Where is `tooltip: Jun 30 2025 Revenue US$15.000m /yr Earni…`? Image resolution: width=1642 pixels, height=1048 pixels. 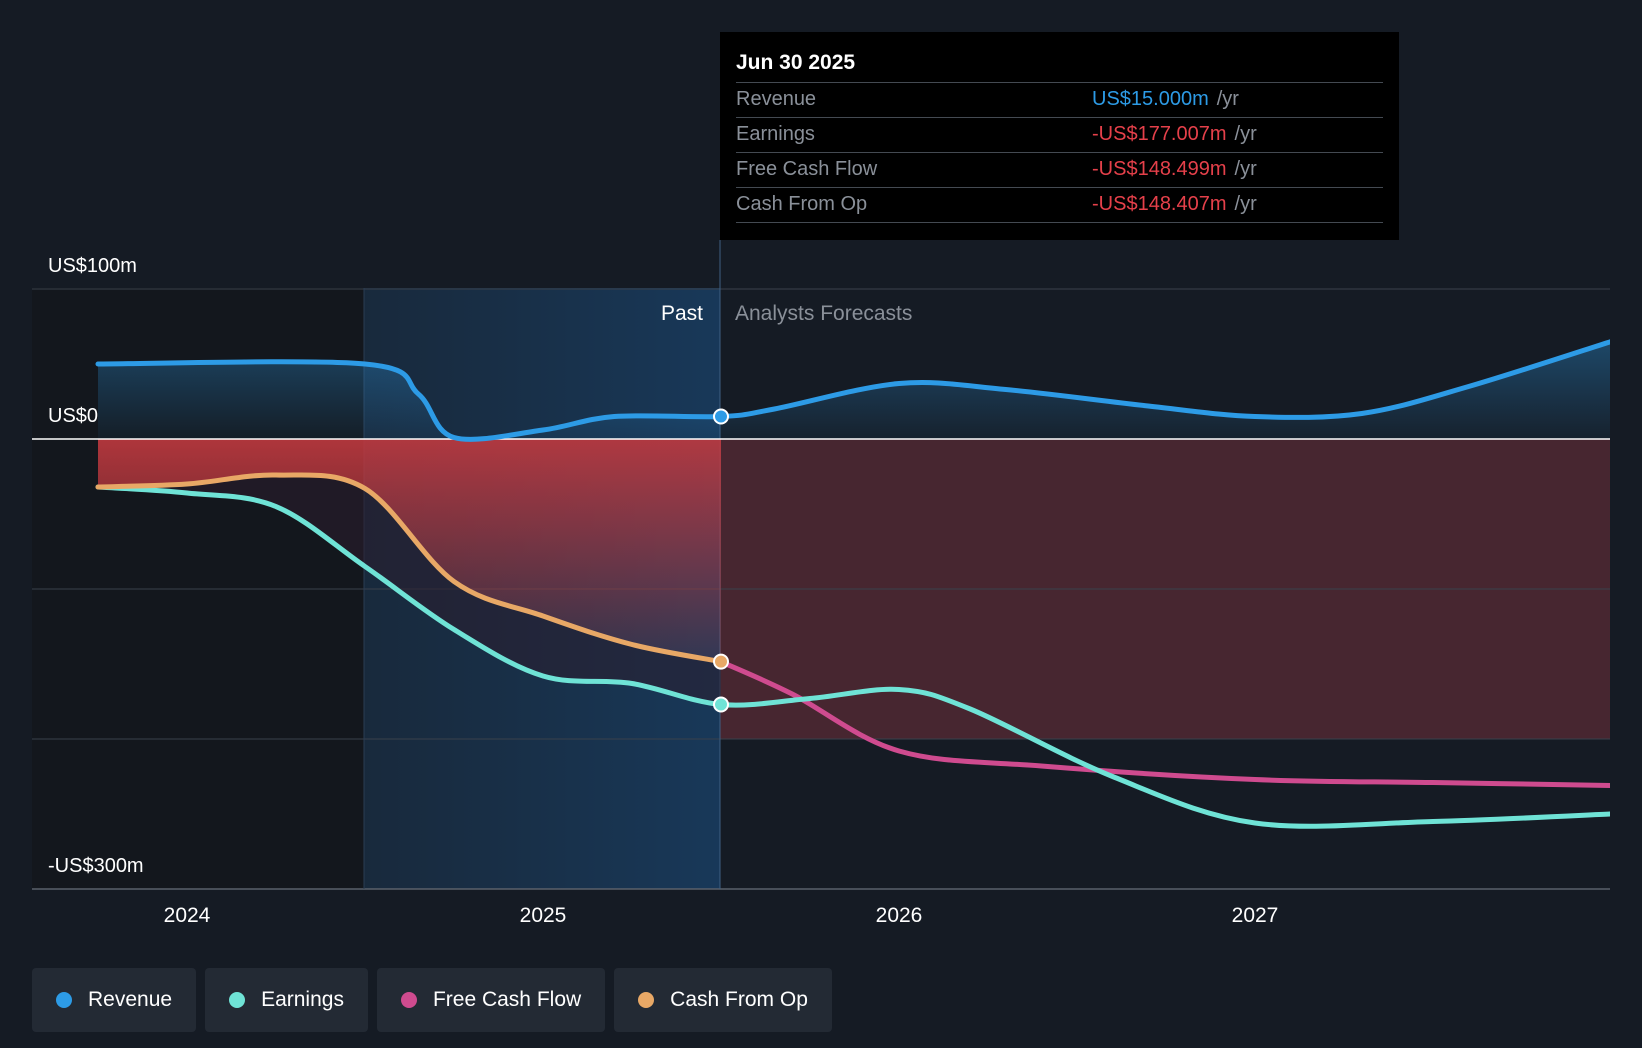 tooltip: Jun 30 2025 Revenue US$15.000m /yr Earni… is located at coordinates (1059, 136).